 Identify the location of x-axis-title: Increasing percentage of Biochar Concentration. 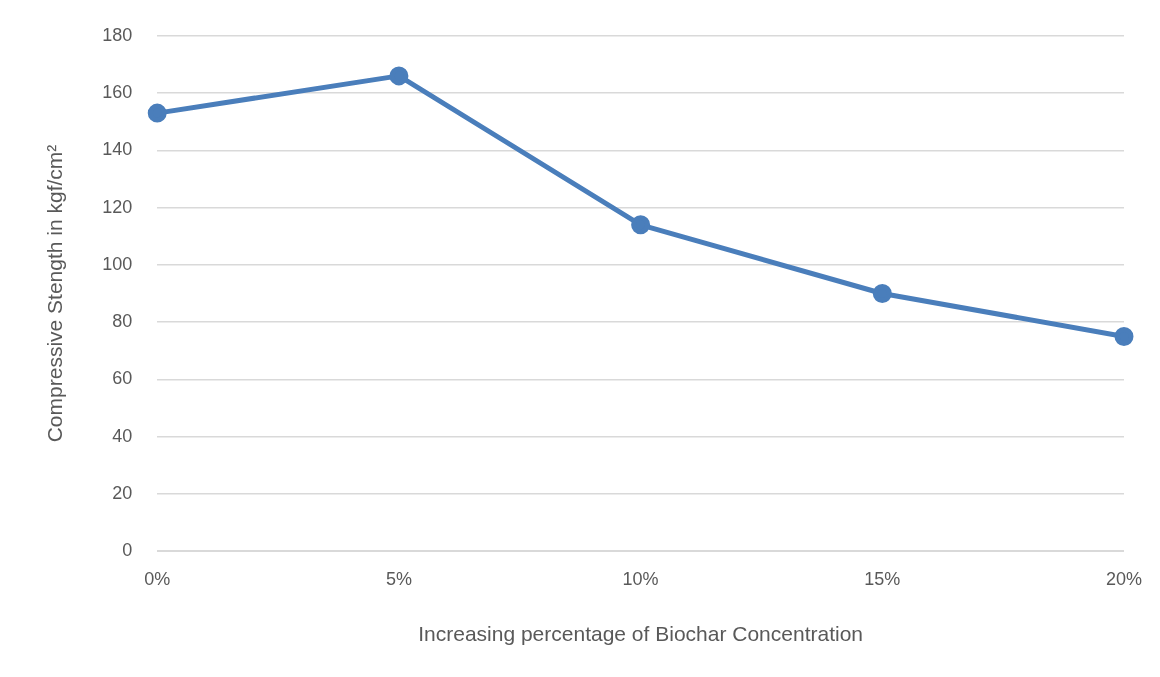
(640, 634).